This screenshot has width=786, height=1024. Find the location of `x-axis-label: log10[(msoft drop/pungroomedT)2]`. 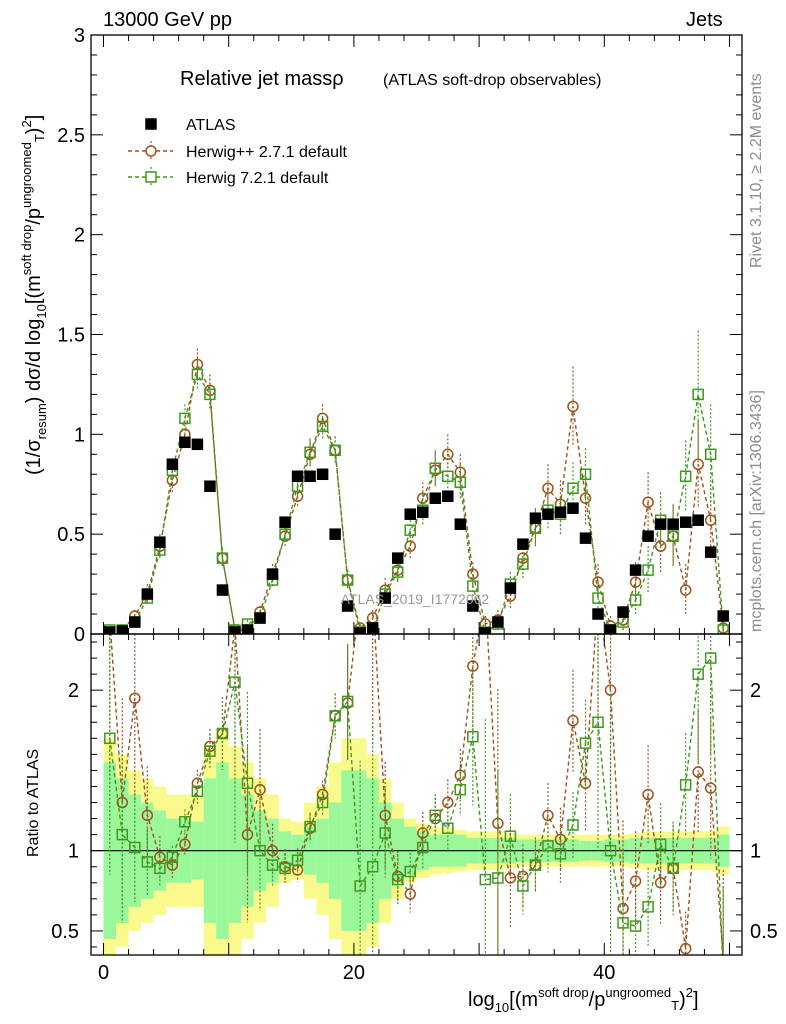

x-axis-label: log10[(msoft drop/pungroomedT)2] is located at coordinates (583, 1000).